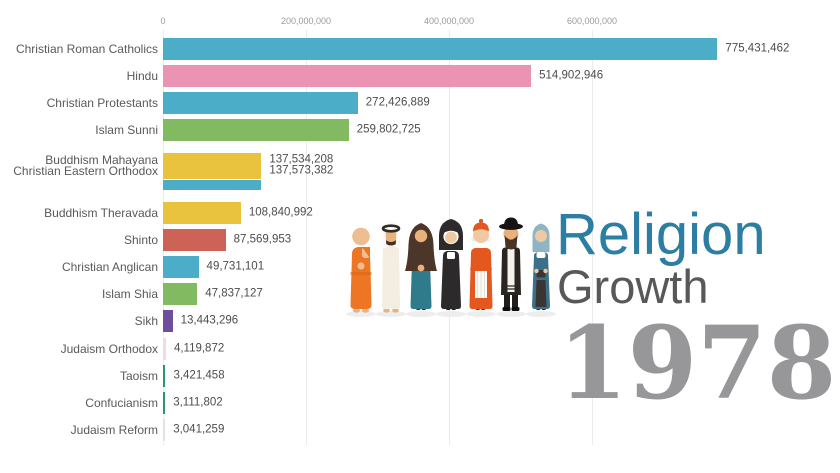 The width and height of the screenshot is (840, 473). What do you see at coordinates (388, 129) in the screenshot?
I see `value-label: 259,802,725` at bounding box center [388, 129].